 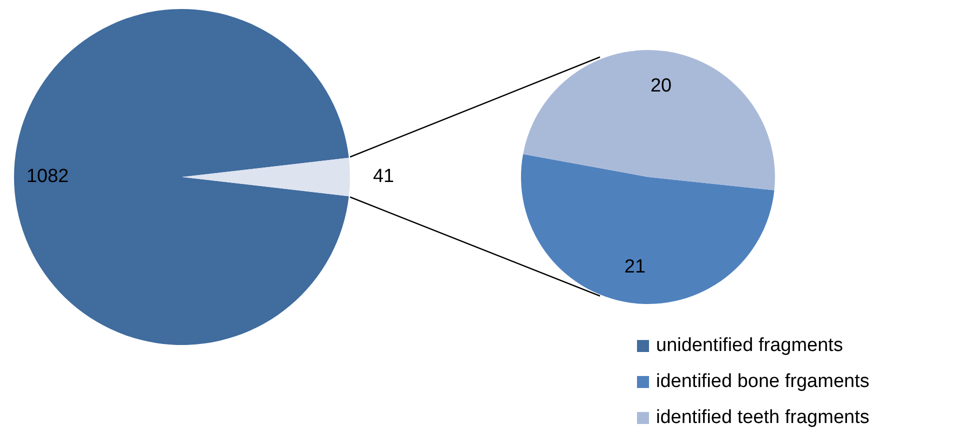 I want to click on data-label: 21, so click(x=635, y=267).